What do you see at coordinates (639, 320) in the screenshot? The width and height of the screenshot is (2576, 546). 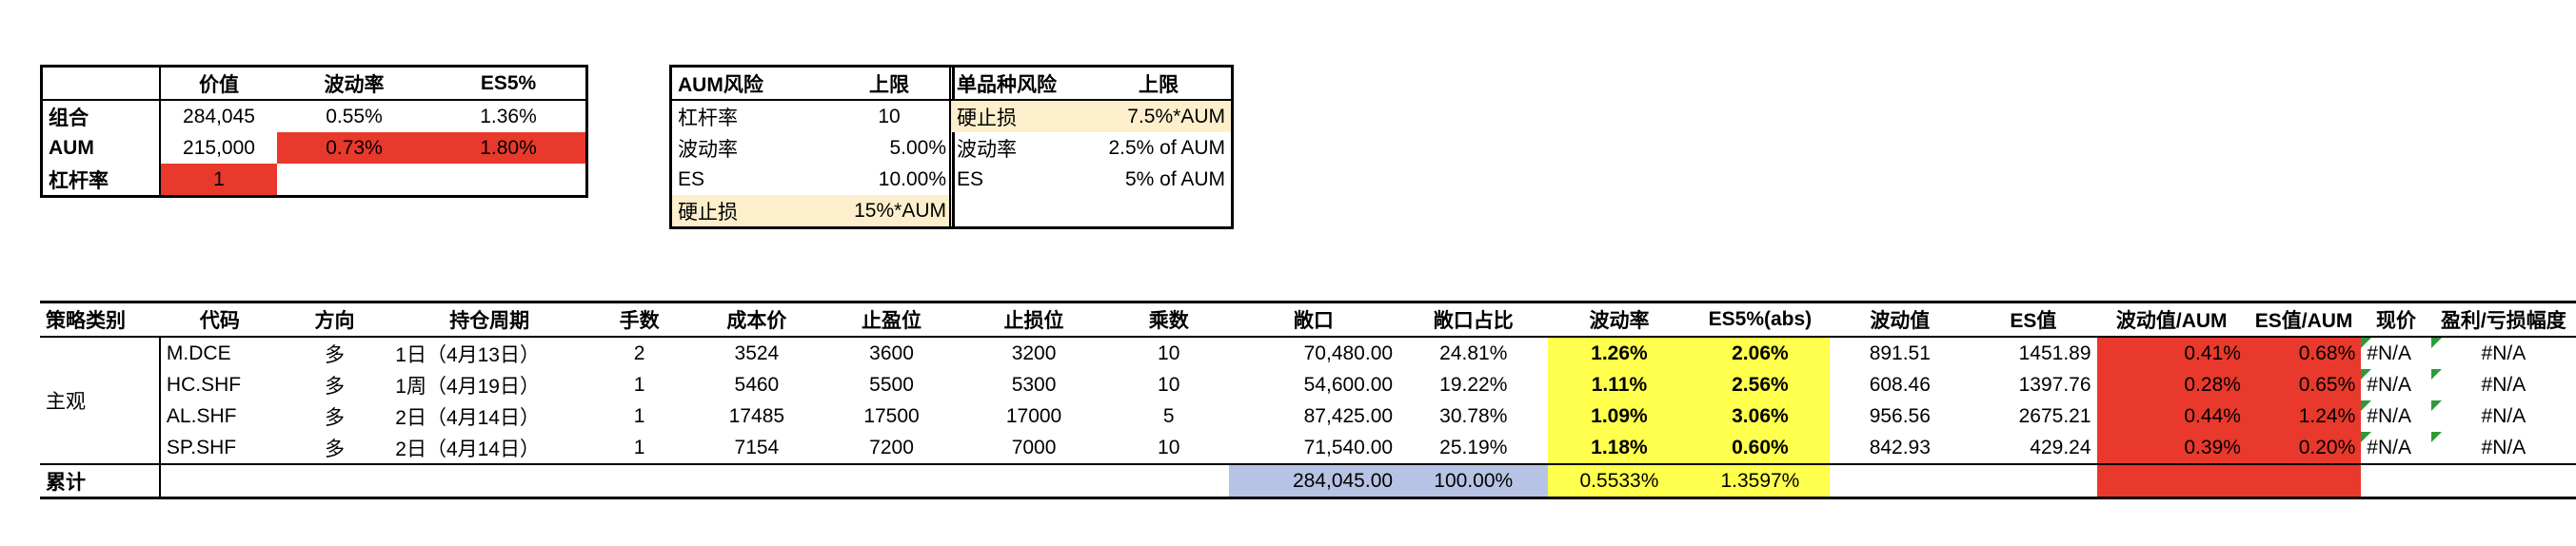 I see `header-lots: 手数` at bounding box center [639, 320].